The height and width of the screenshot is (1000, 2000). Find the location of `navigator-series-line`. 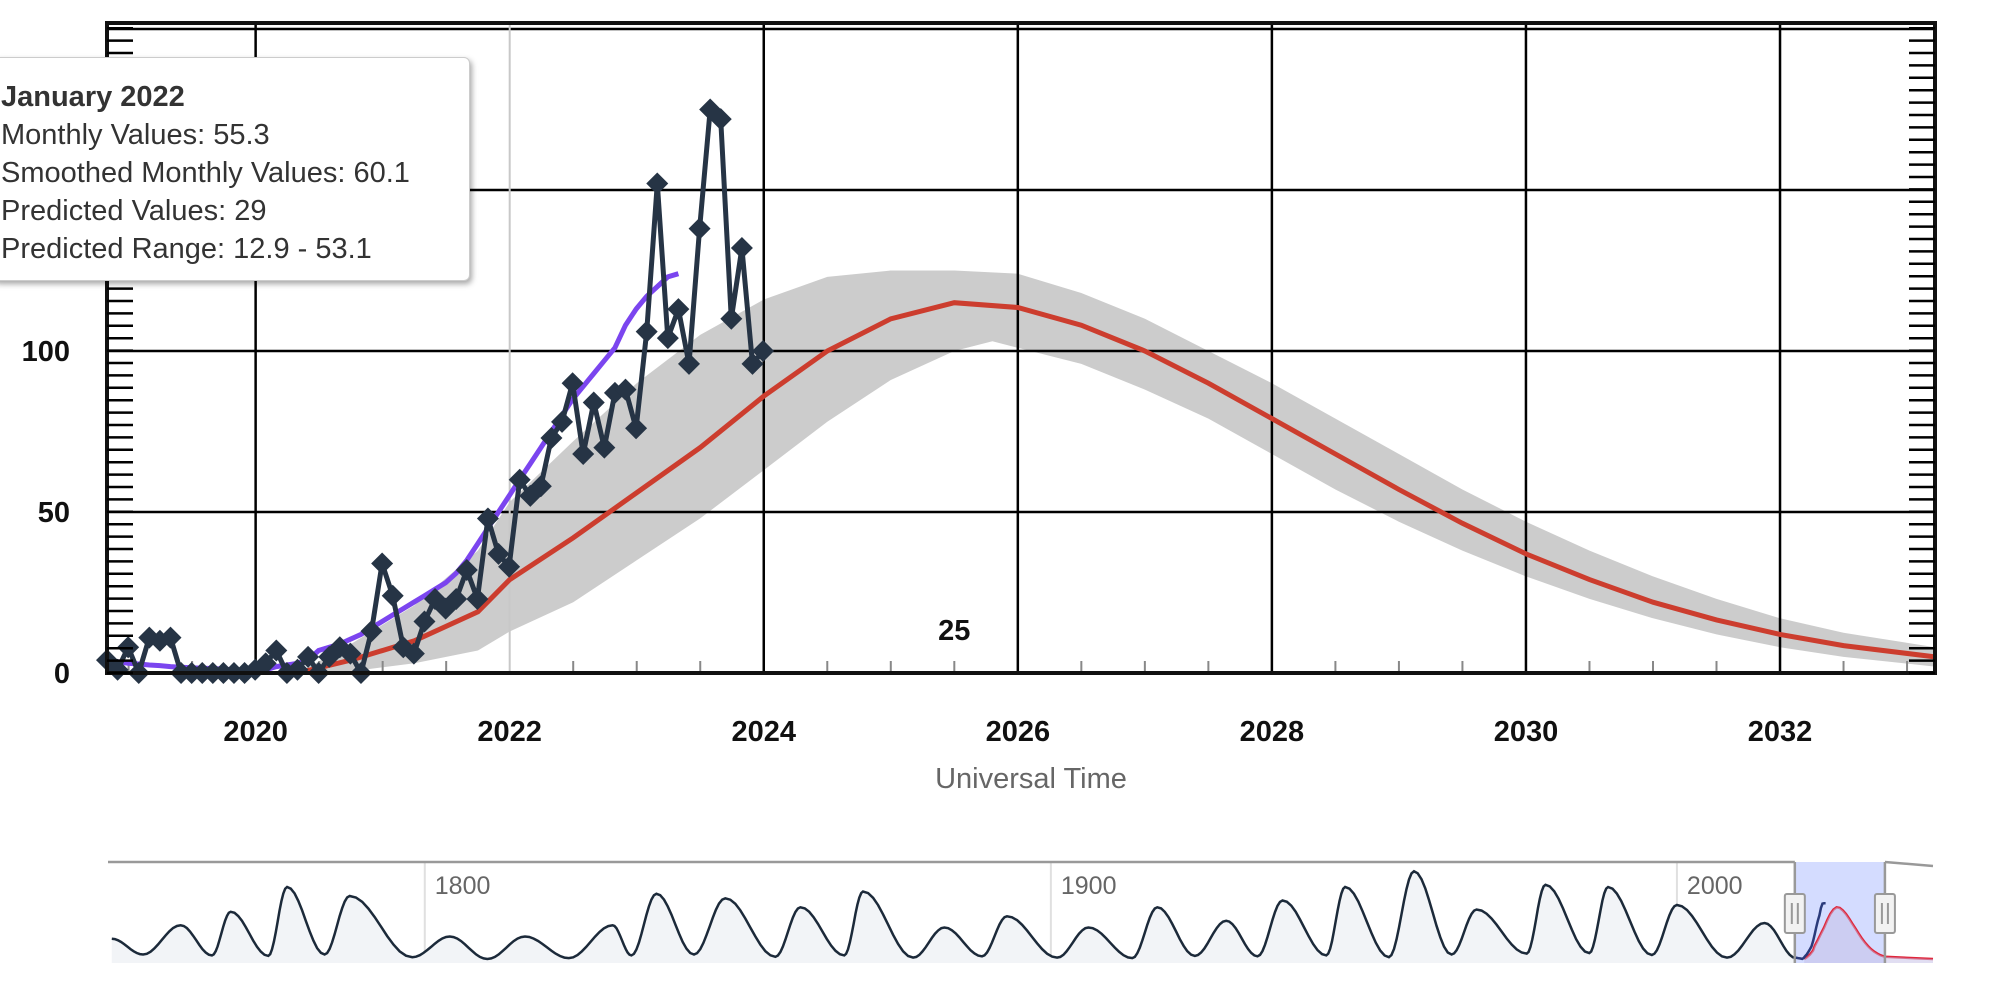

navigator-series-line is located at coordinates (954, 915).